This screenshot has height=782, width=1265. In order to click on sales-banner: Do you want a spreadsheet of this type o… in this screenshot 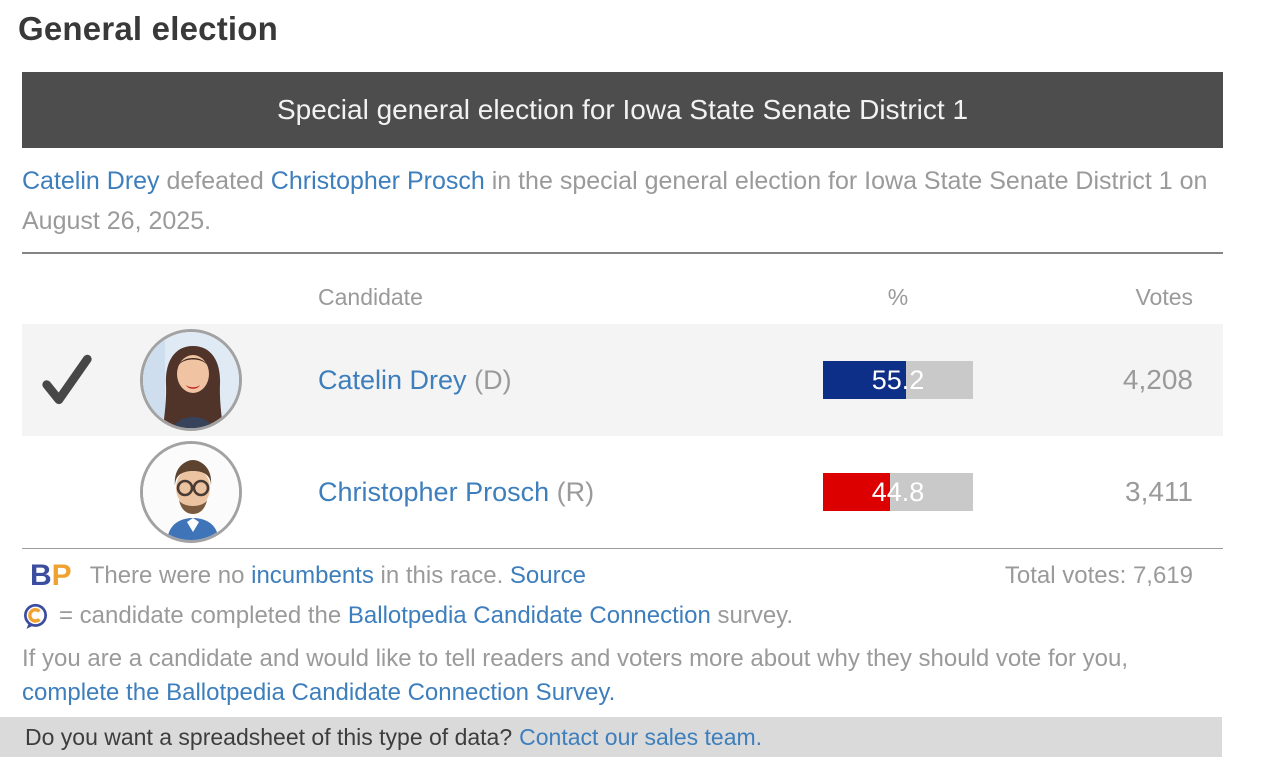, I will do `click(611, 737)`.